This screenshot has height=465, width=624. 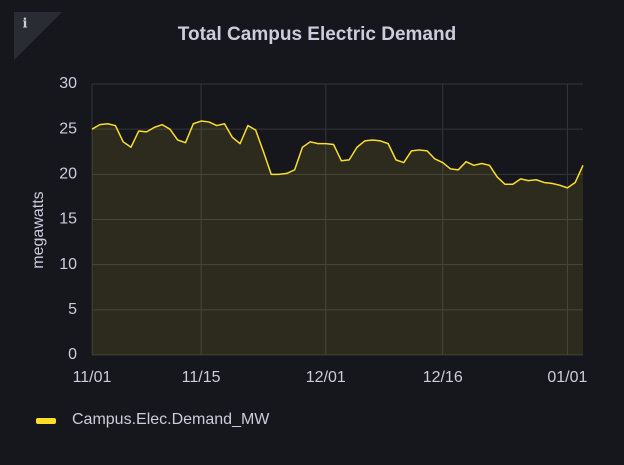 What do you see at coordinates (46, 421) in the screenshot?
I see `legend-swatch` at bounding box center [46, 421].